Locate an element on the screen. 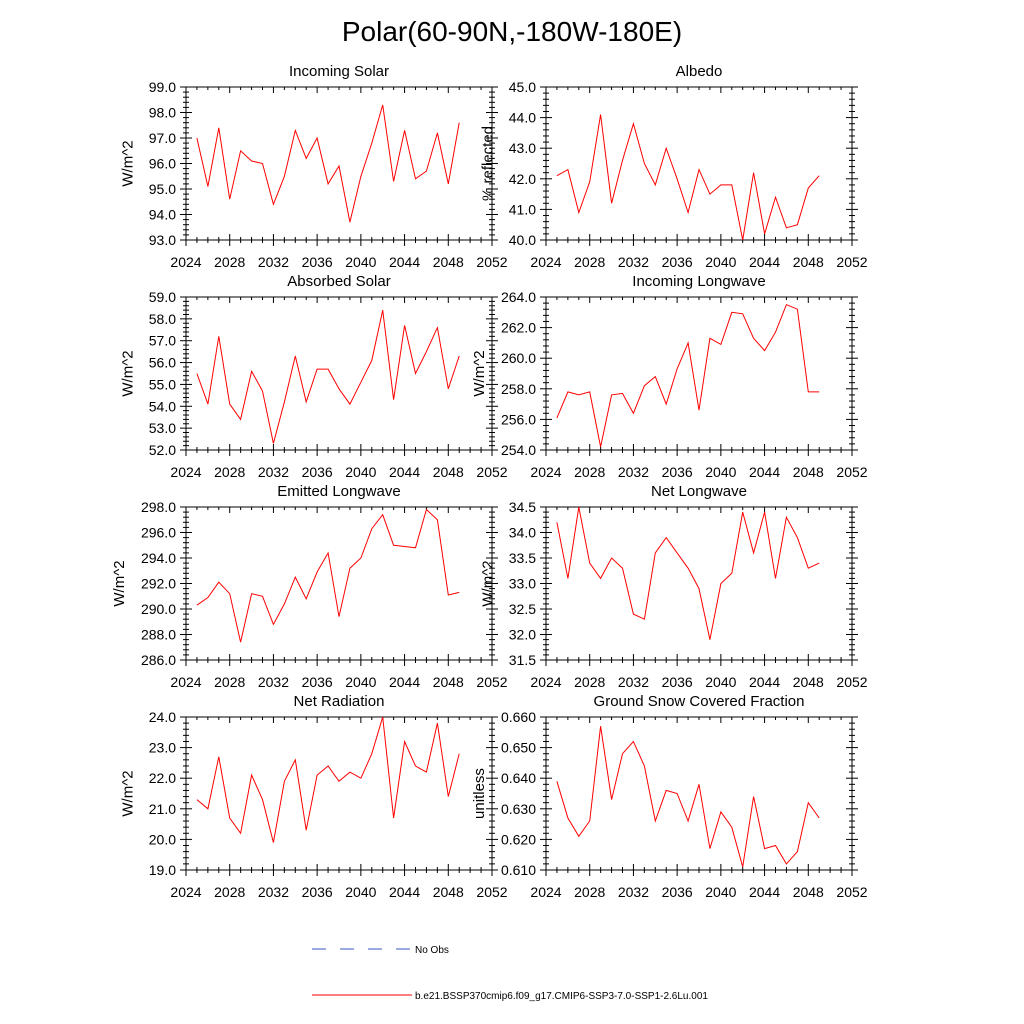 Image resolution: width=1024 pixels, height=1024 pixels. net-radiation-xtick-label: 2048 is located at coordinates (448, 892).